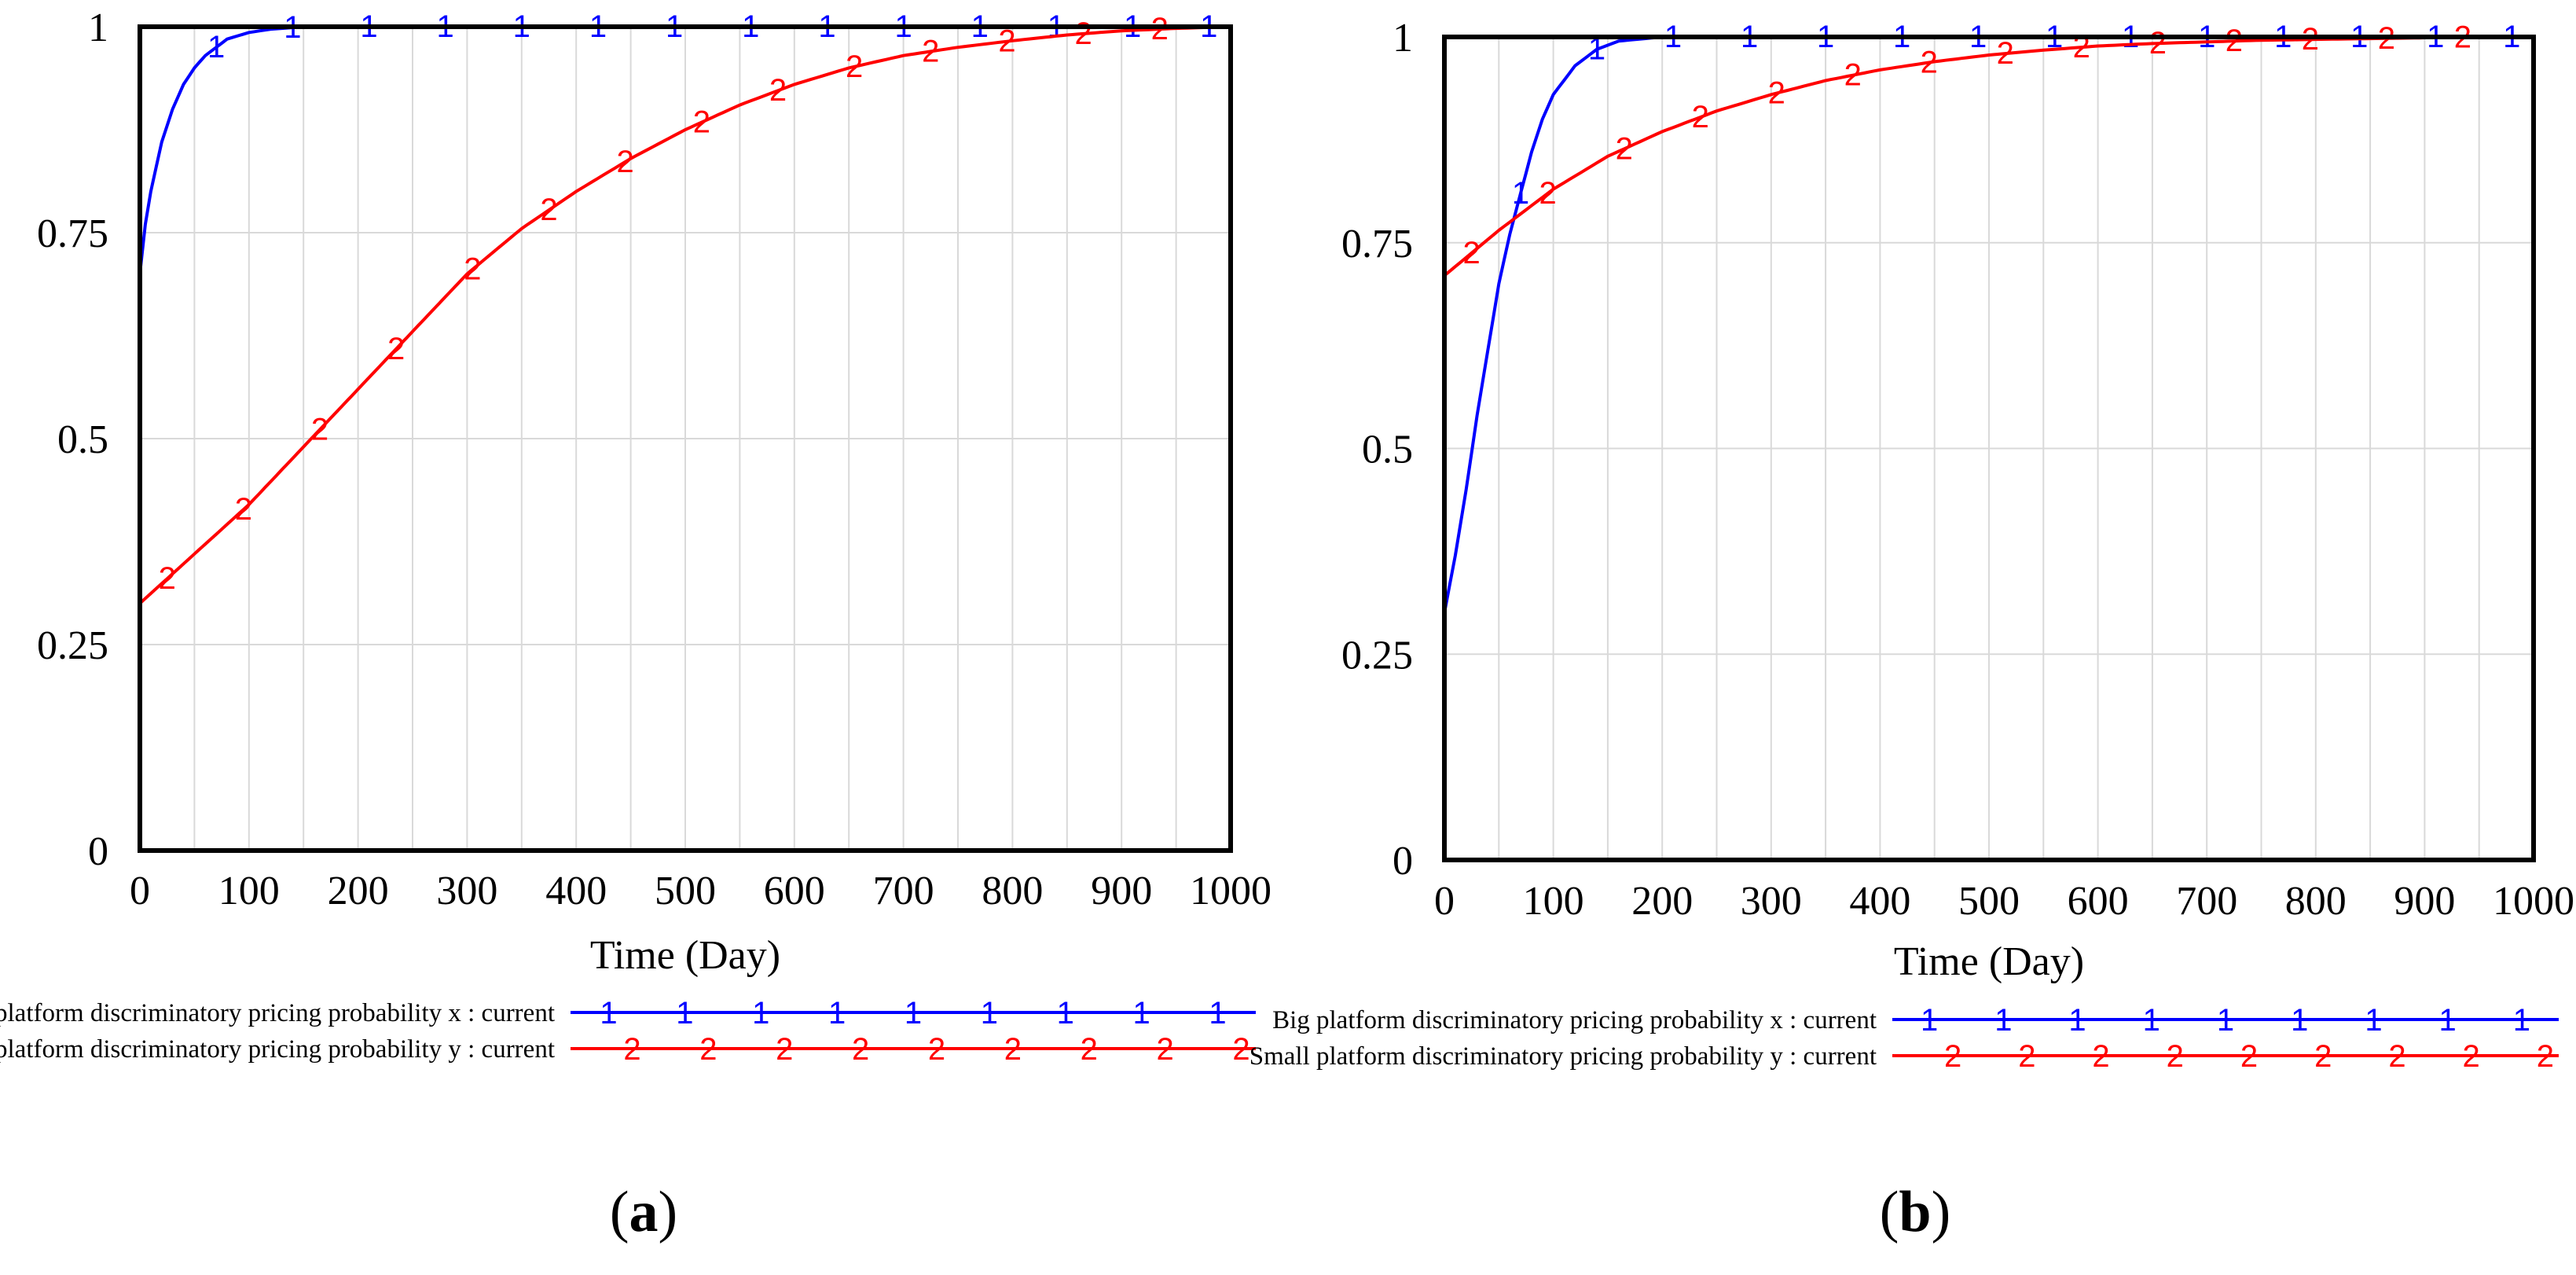  I want to click on x-tick-label: 600, so click(795, 891).